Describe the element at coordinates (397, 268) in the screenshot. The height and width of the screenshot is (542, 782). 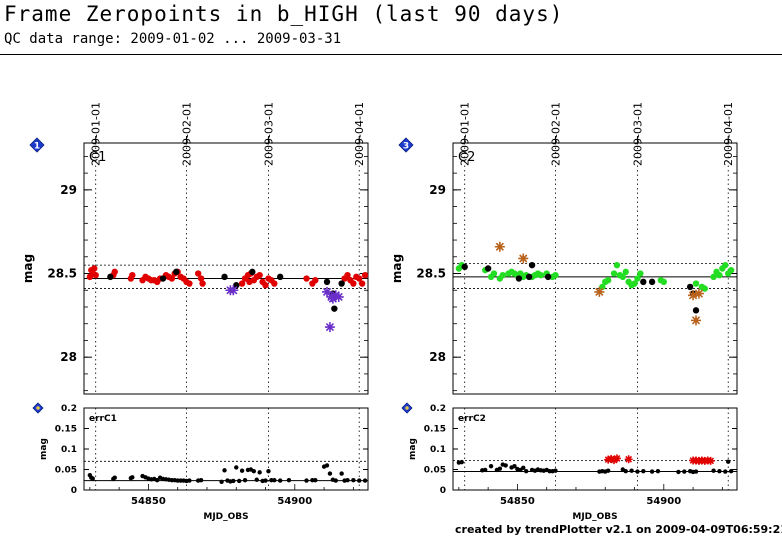
I see `y-axis-label: mag` at that location.